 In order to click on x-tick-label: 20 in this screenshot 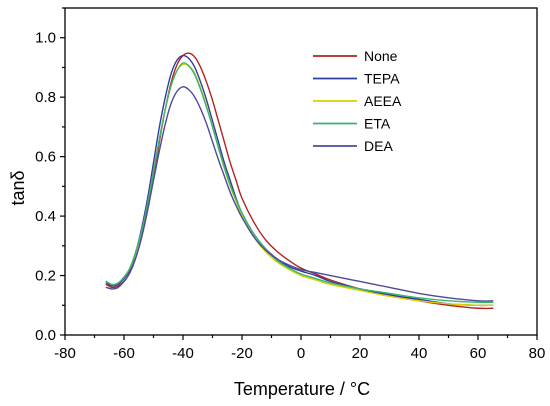, I will do `click(360, 353)`.